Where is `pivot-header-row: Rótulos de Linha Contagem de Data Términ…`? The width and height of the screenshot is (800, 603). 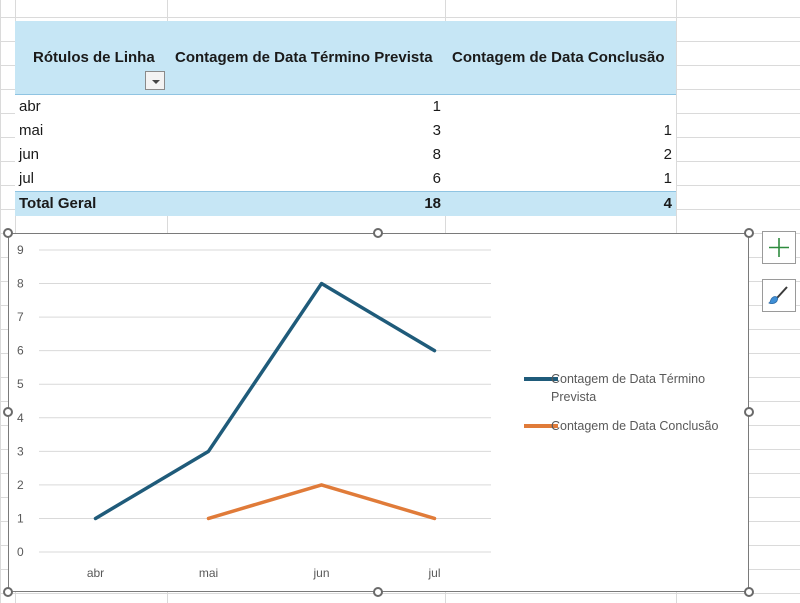
pivot-header-row: Rótulos de Linha Contagem de Data Términ… is located at coordinates (345, 58).